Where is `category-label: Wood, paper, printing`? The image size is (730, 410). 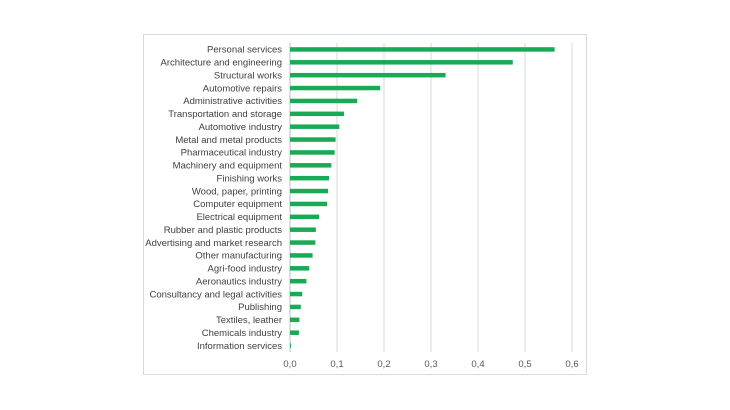 category-label: Wood, paper, printing is located at coordinates (237, 191).